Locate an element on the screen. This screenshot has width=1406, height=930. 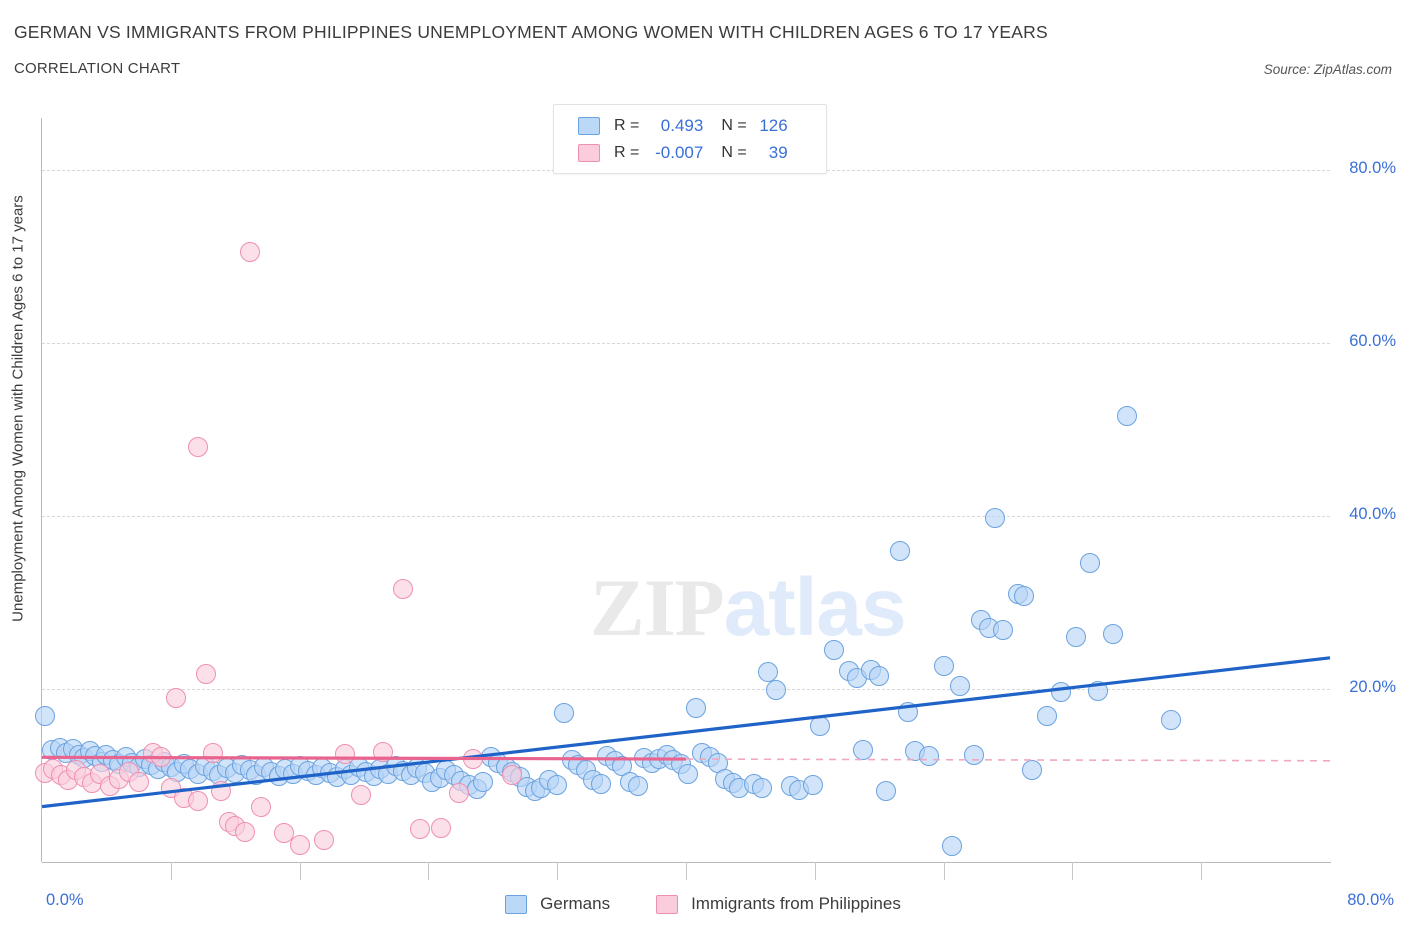
trend-line-immigrants is located at coordinates (364, 758).